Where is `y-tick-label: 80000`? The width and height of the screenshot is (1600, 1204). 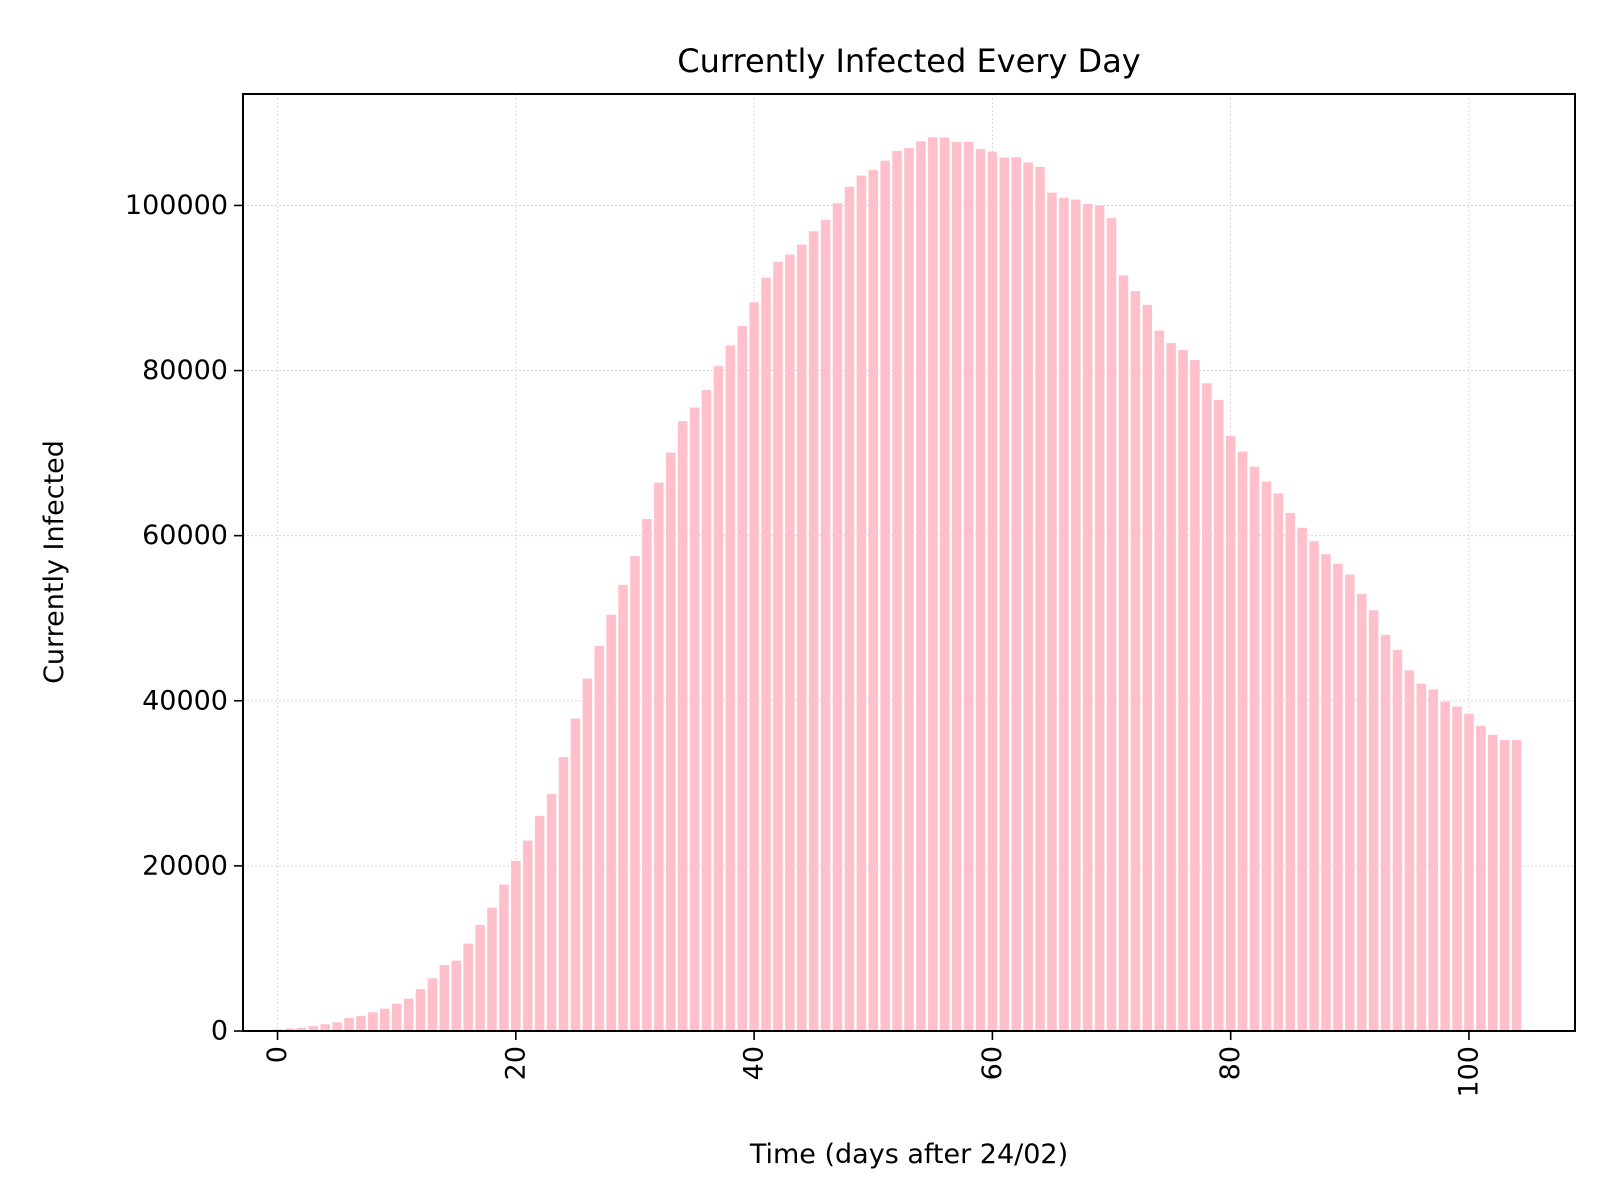 y-tick-label: 80000 is located at coordinates (185, 370).